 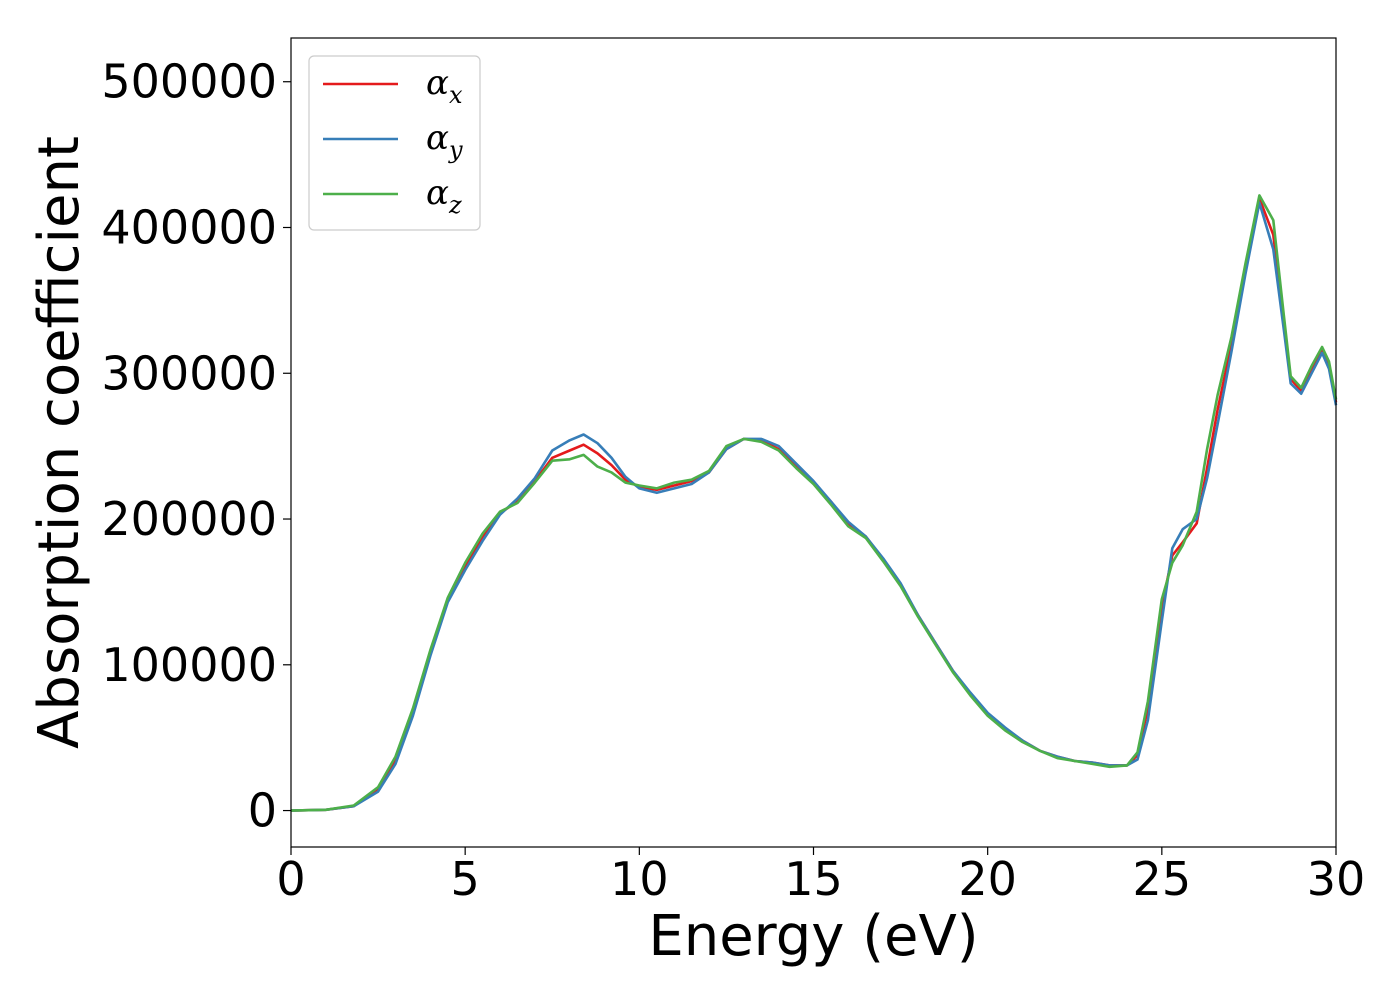 What do you see at coordinates (59, 442) in the screenshot?
I see `y-axis-title: Absorption coefficient` at bounding box center [59, 442].